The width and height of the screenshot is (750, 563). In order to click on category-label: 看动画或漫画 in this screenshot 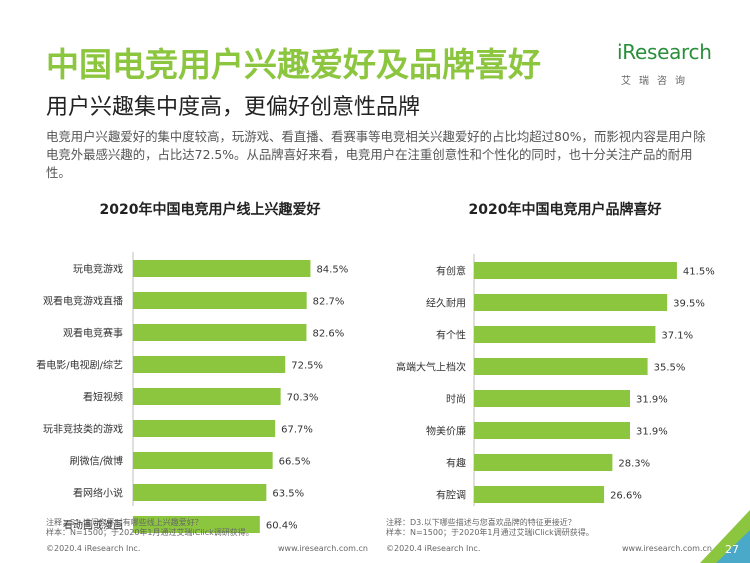, I will do `click(93, 525)`.